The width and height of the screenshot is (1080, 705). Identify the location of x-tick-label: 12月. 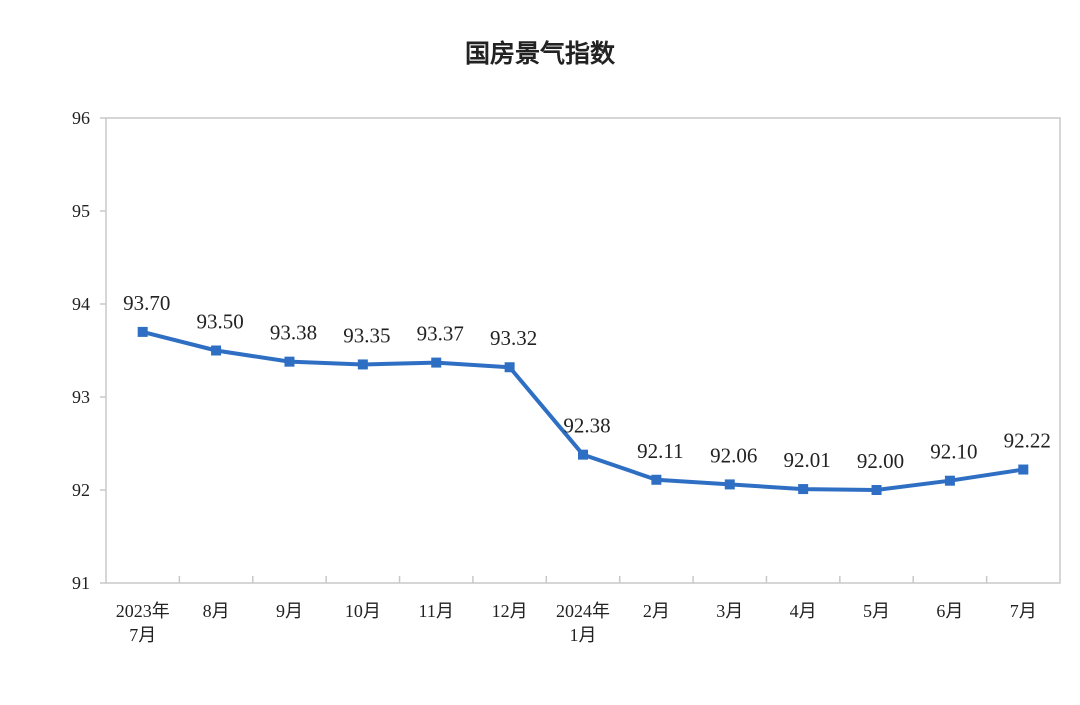
(510, 611).